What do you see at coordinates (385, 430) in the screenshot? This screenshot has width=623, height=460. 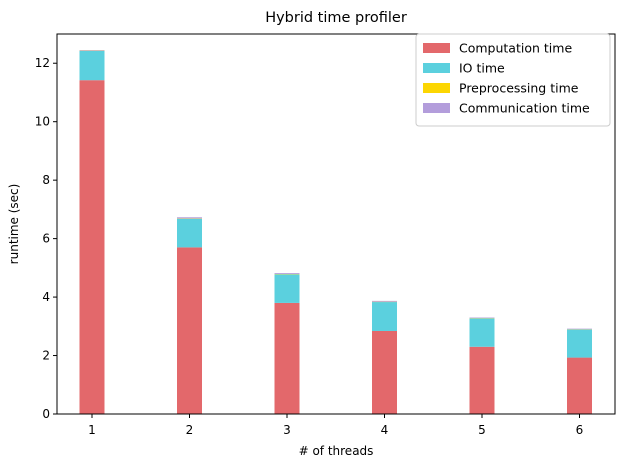 I see `x-tick-label: 4` at bounding box center [385, 430].